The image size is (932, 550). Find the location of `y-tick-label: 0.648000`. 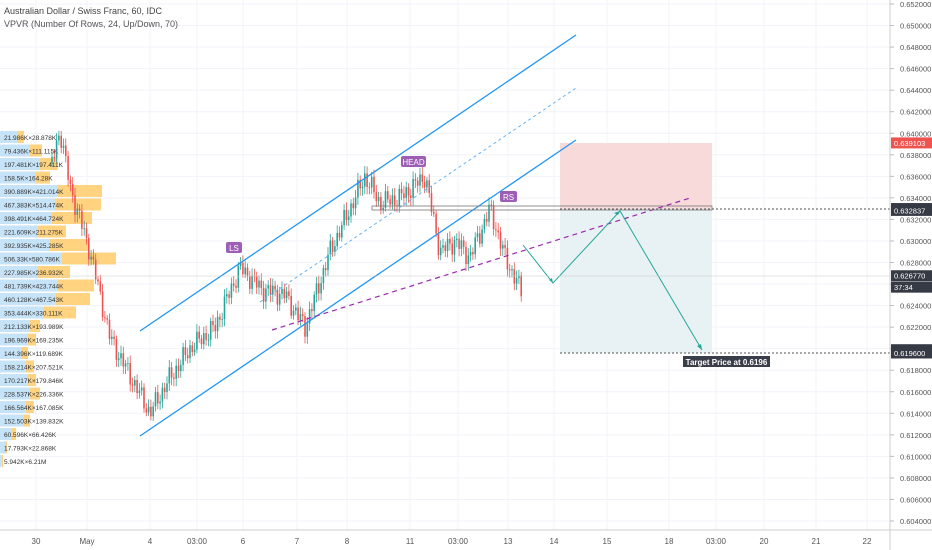

y-tick-label: 0.648000 is located at coordinates (915, 47).